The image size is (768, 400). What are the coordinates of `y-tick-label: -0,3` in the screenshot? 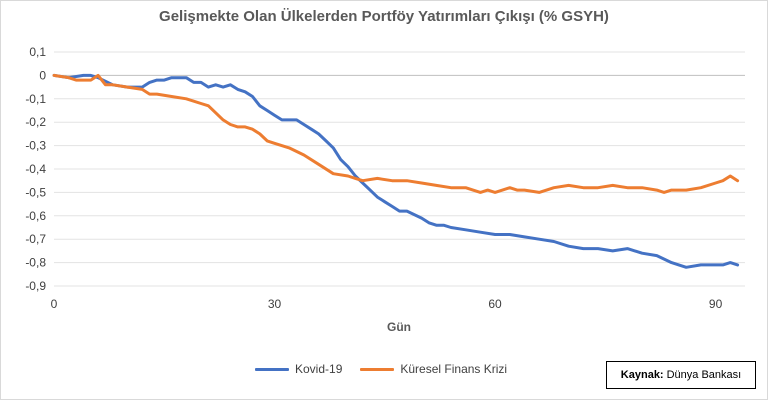 It's located at (35, 146).